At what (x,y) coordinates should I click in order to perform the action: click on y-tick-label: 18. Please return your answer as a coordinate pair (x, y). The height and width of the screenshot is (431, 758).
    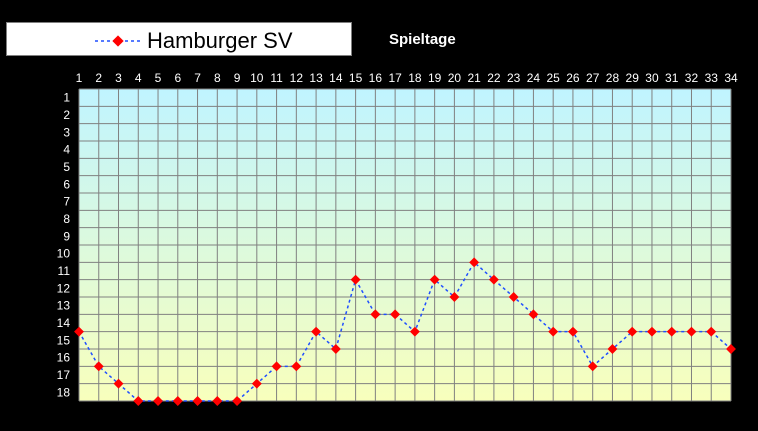
    Looking at the image, I should click on (64, 392).